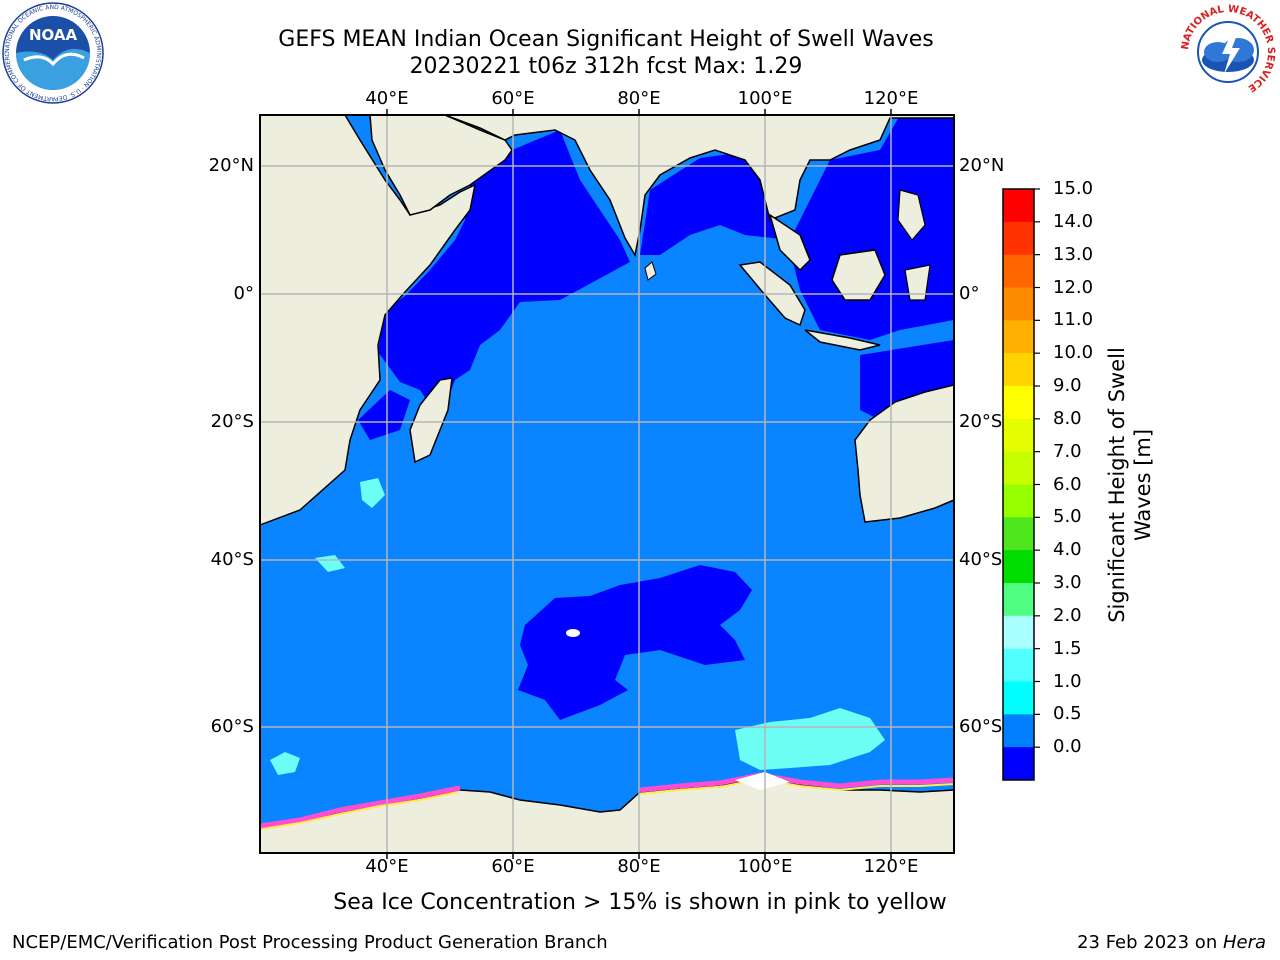  I want to click on lat-tick-label-left: 60°S, so click(232, 726).